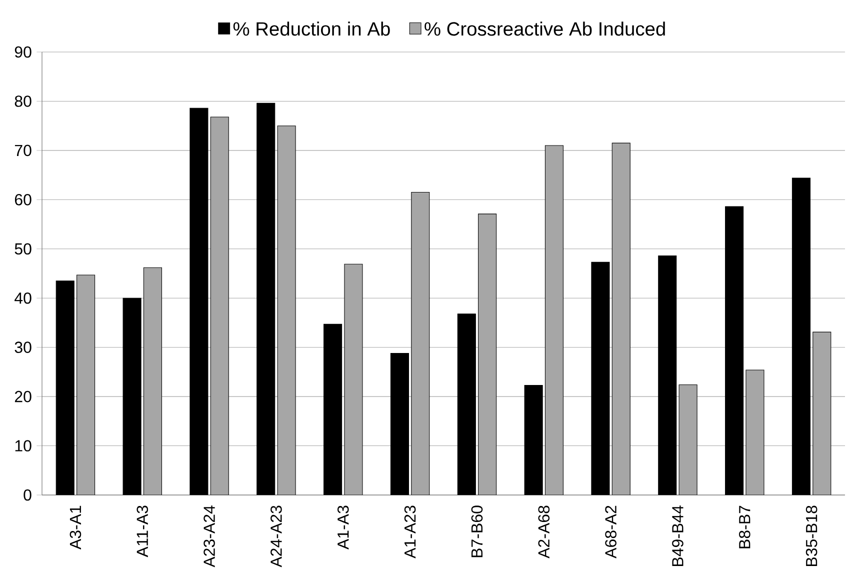 Image resolution: width=848 pixels, height=581 pixels. What do you see at coordinates (477, 532) in the screenshot?
I see `x-tick-label: B7-B60` at bounding box center [477, 532].